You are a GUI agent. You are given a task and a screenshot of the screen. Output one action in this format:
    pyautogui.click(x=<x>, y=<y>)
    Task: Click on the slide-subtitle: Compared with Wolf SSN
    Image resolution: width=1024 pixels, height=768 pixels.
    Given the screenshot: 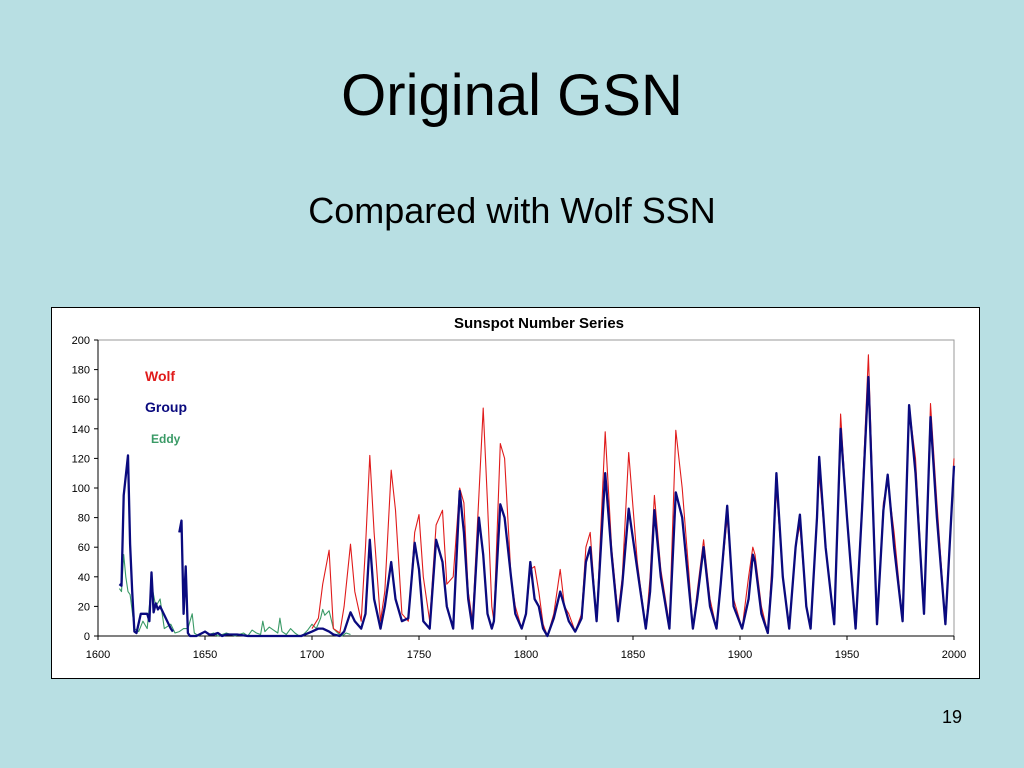 What is the action you would take?
    pyautogui.click(x=512, y=210)
    